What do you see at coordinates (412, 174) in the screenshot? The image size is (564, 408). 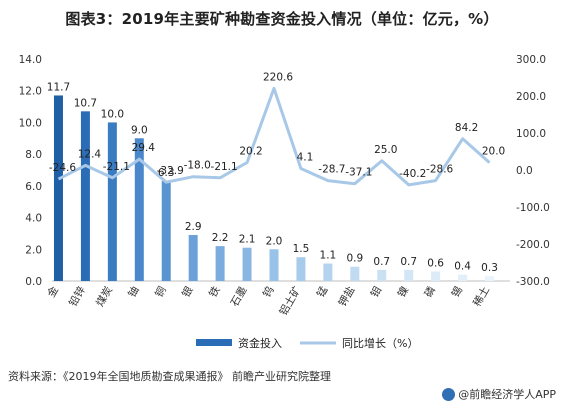 I see `growth-value-label: -40.2` at bounding box center [412, 174].